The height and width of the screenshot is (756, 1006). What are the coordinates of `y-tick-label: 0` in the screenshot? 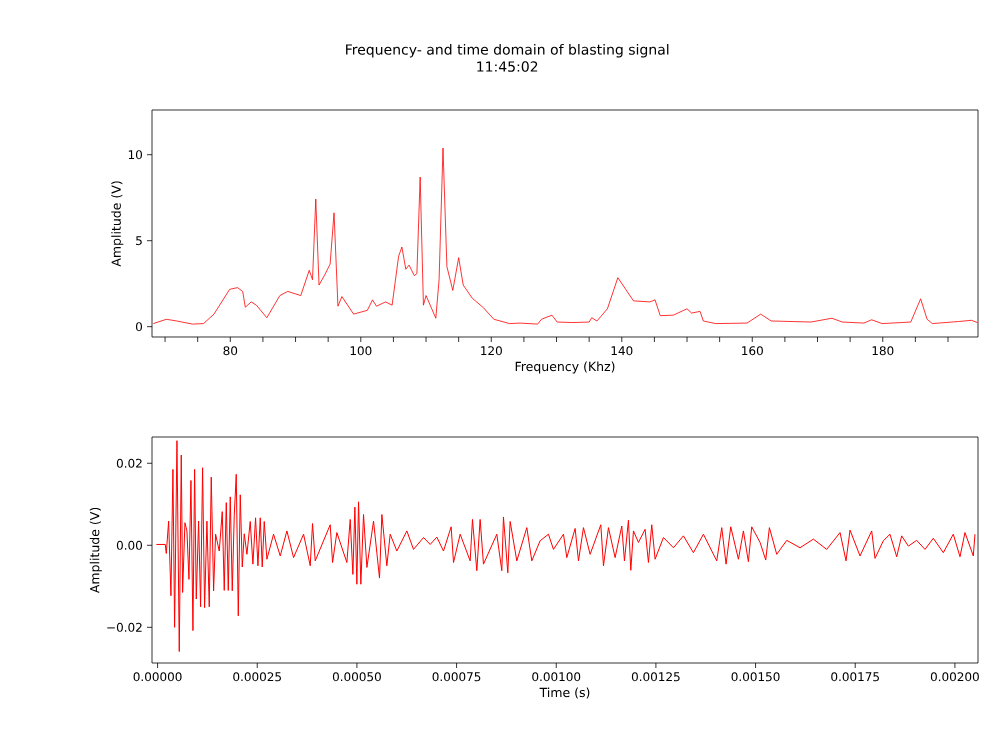 It's located at (139, 327).